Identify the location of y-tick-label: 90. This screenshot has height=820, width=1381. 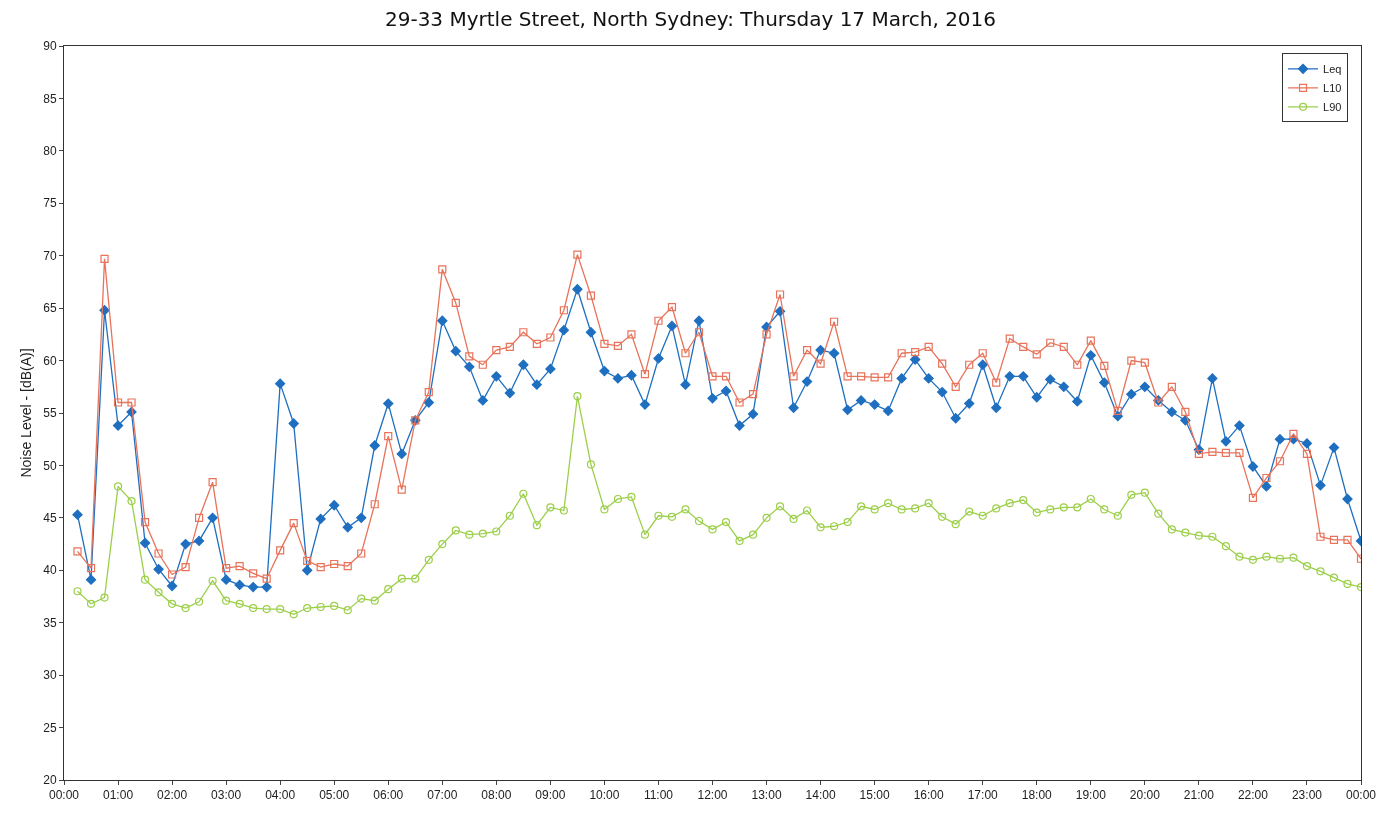
(50, 46).